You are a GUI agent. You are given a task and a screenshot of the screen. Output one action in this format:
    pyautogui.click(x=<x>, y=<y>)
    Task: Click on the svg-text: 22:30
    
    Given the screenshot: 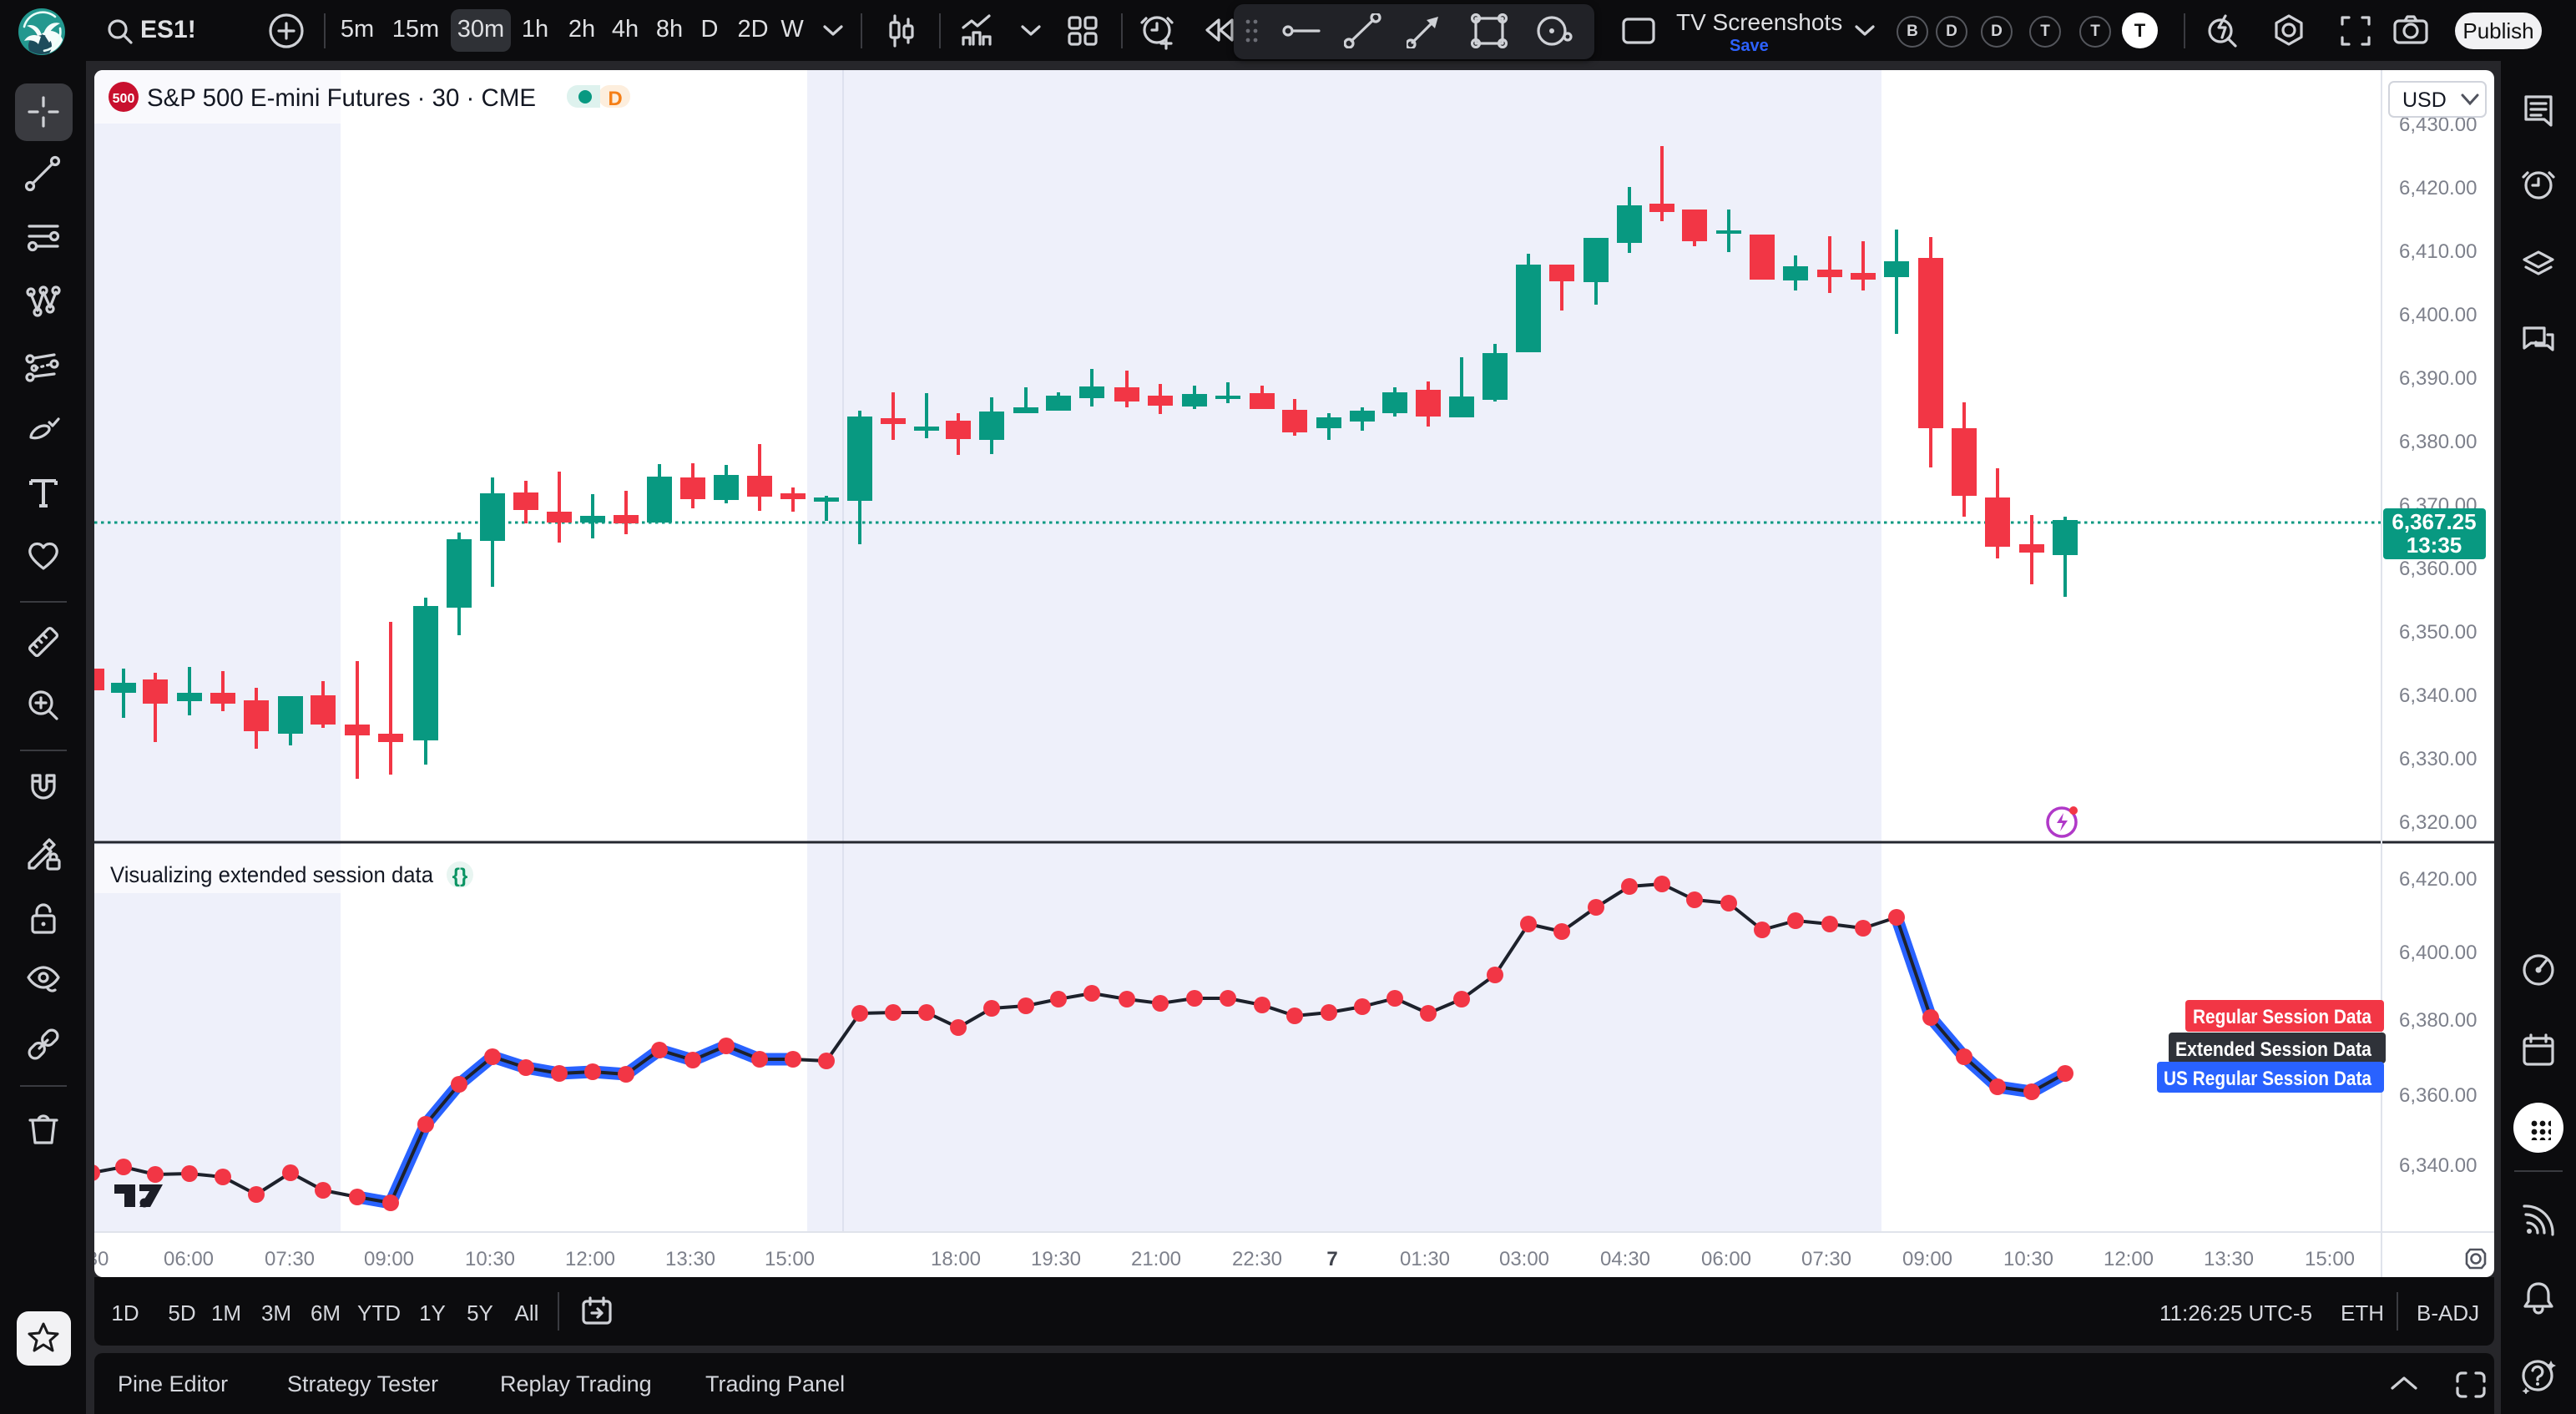 What is the action you would take?
    pyautogui.click(x=1257, y=1259)
    